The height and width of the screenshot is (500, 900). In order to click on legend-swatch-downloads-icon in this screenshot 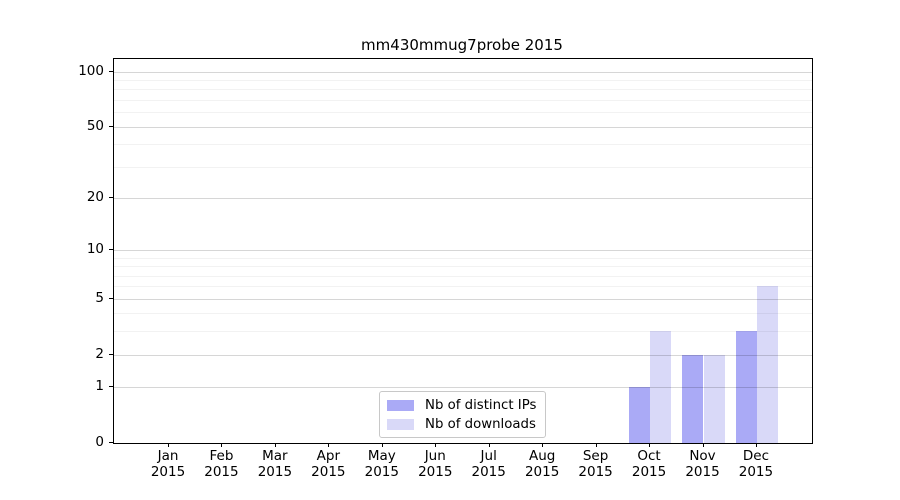, I will do `click(400, 424)`.